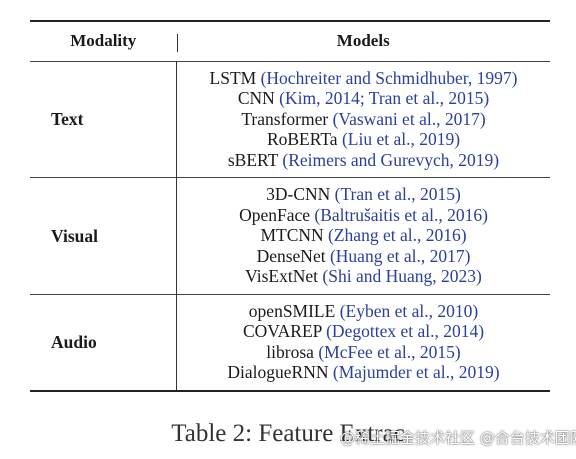 The image size is (576, 459). I want to click on watermark-text: @稀土掘金技术社区 @合台技术团队, so click(458, 438).